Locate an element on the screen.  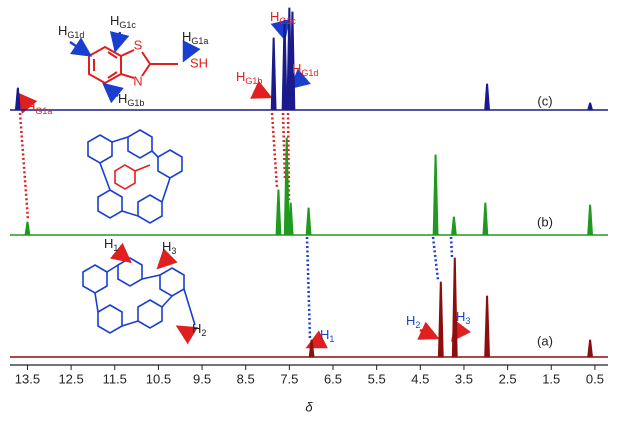
arrows-c is located at coordinates (135, 67).